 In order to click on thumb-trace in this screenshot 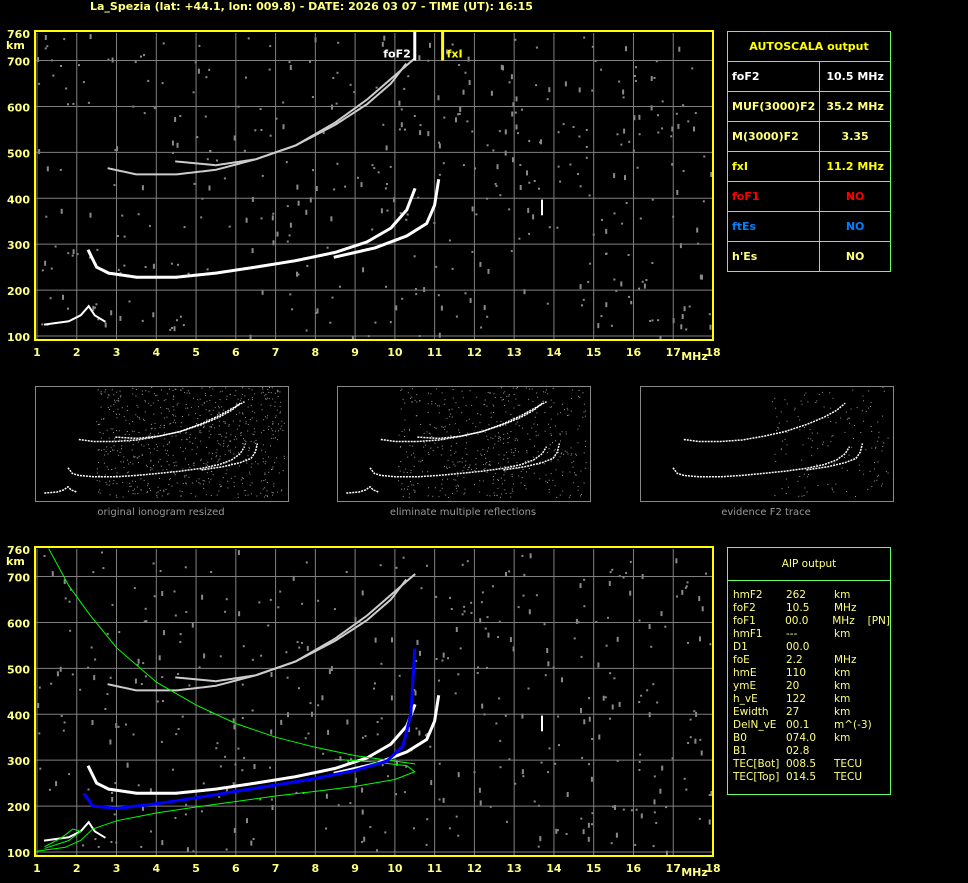, I will do `click(461, 422)`.